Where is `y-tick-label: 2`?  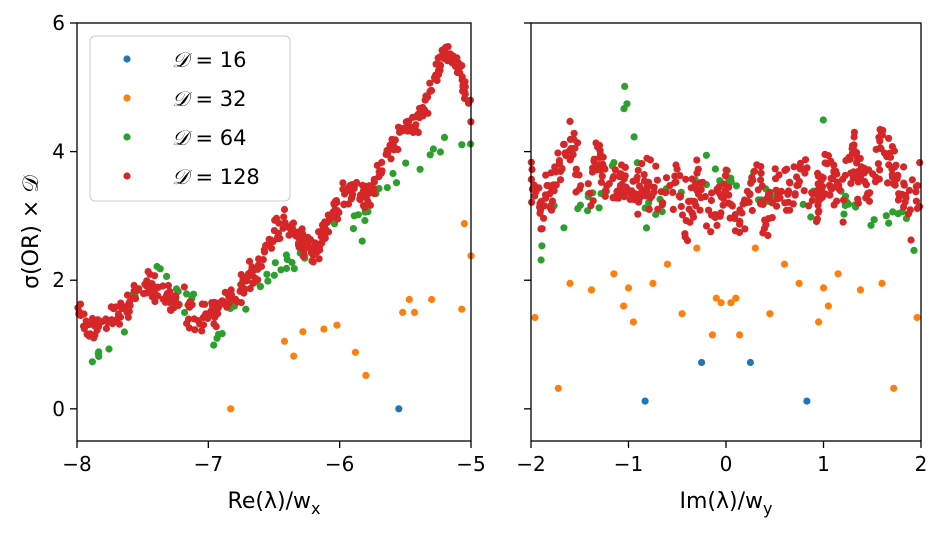 y-tick-label: 2 is located at coordinates (58, 280).